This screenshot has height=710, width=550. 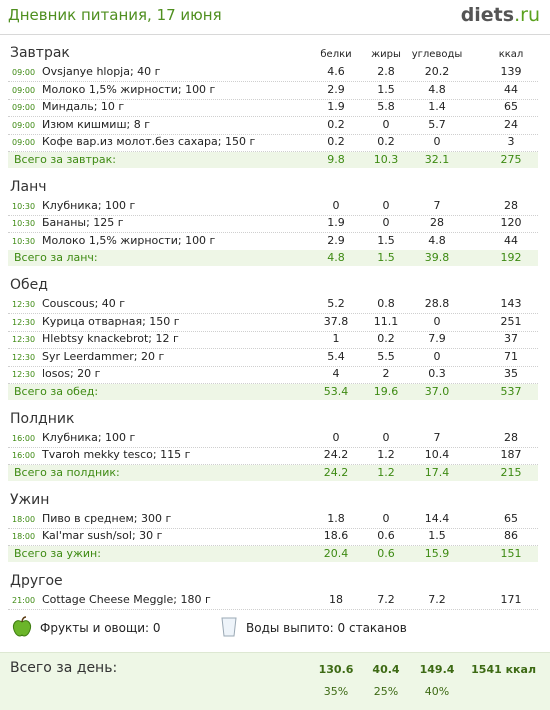 What do you see at coordinates (511, 141) in the screenshot?
I see `nutrient-value: 3` at bounding box center [511, 141].